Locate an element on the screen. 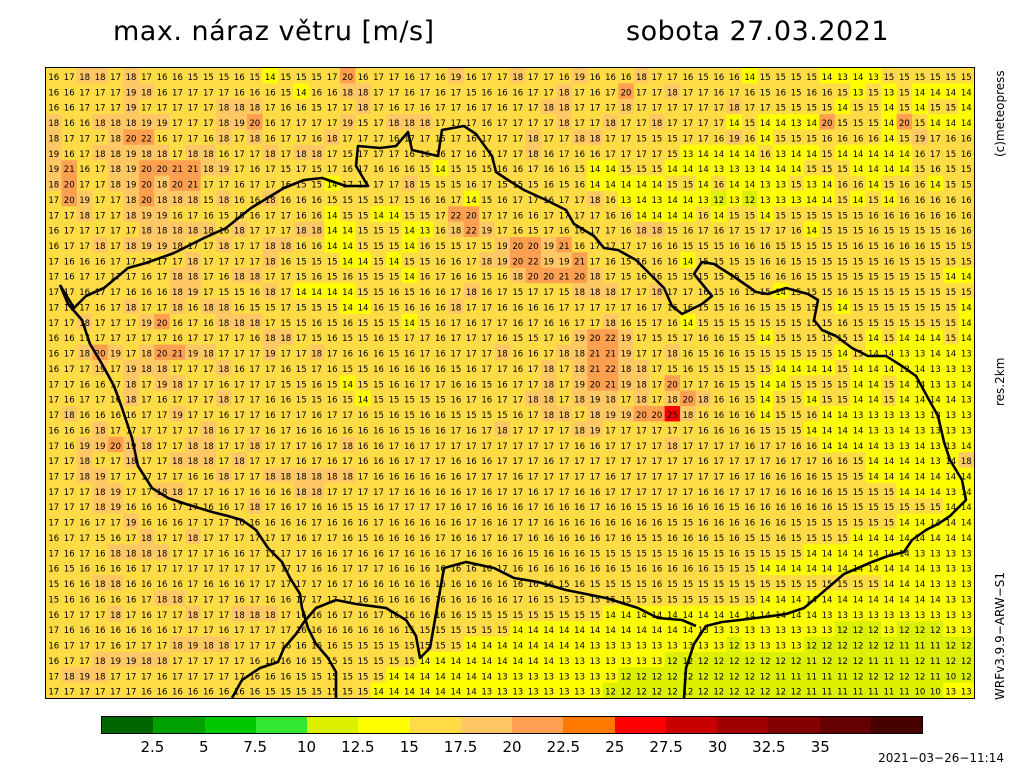 Image resolution: width=1024 pixels, height=768 pixels. grid-value: 12 is located at coordinates (718, 662).